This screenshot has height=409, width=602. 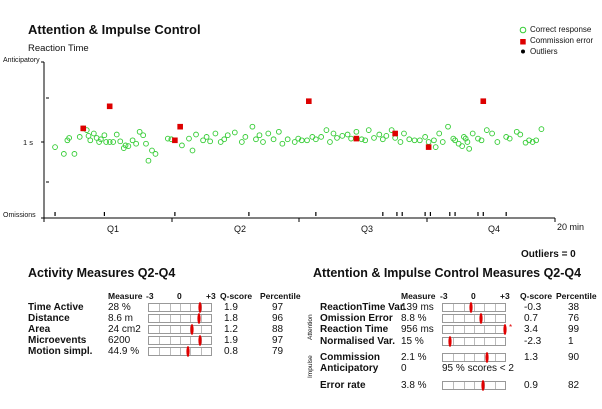 I want to click on row-measure: 44.9 %, so click(x=124, y=351).